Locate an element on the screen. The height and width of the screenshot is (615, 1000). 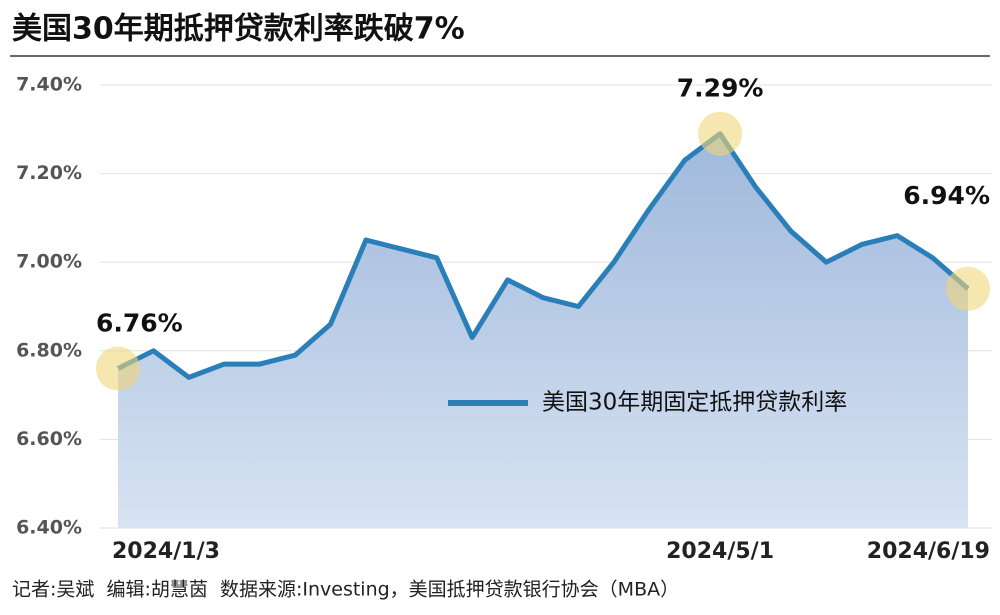
x-tick-label: 2024/5/1 is located at coordinates (720, 551).